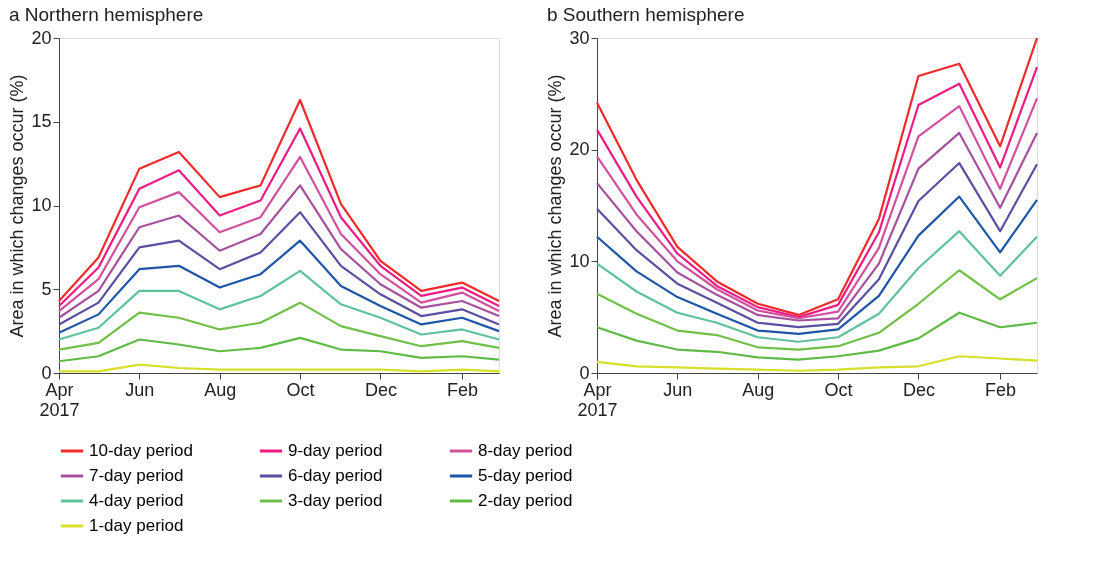 This screenshot has width=1119, height=573. What do you see at coordinates (41, 121) in the screenshot?
I see `y-tick-label: 15` at bounding box center [41, 121].